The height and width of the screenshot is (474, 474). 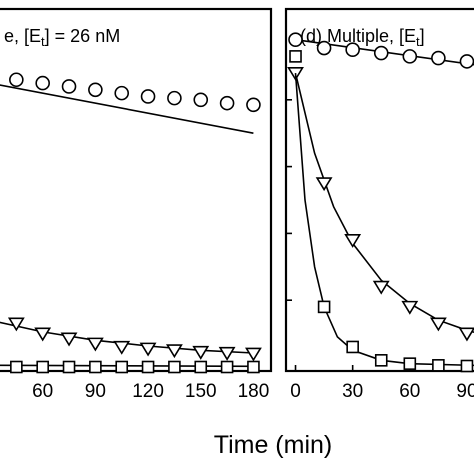 What do you see at coordinates (362, 37) in the screenshot?
I see `panel-right-title: (d) Multiple, [Et]` at bounding box center [362, 37].